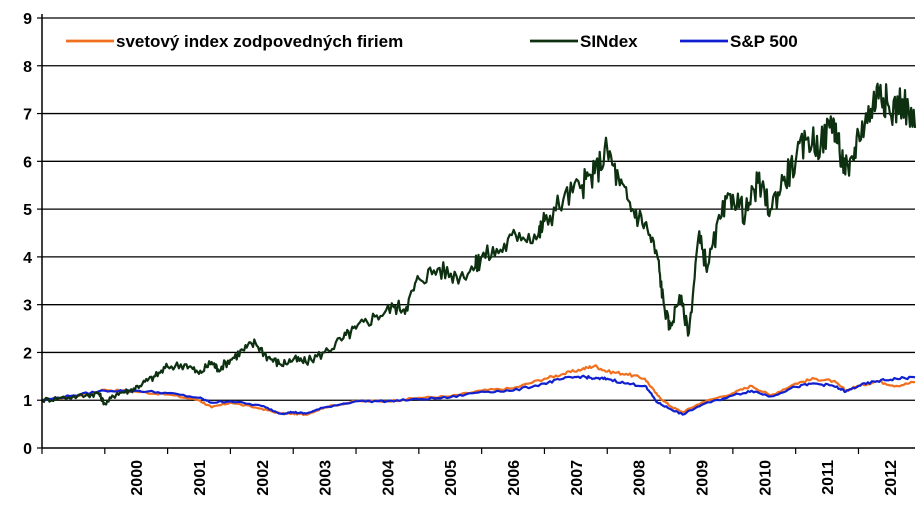  What do you see at coordinates (702, 478) in the screenshot?
I see `x-tick-label: 2009` at bounding box center [702, 478].